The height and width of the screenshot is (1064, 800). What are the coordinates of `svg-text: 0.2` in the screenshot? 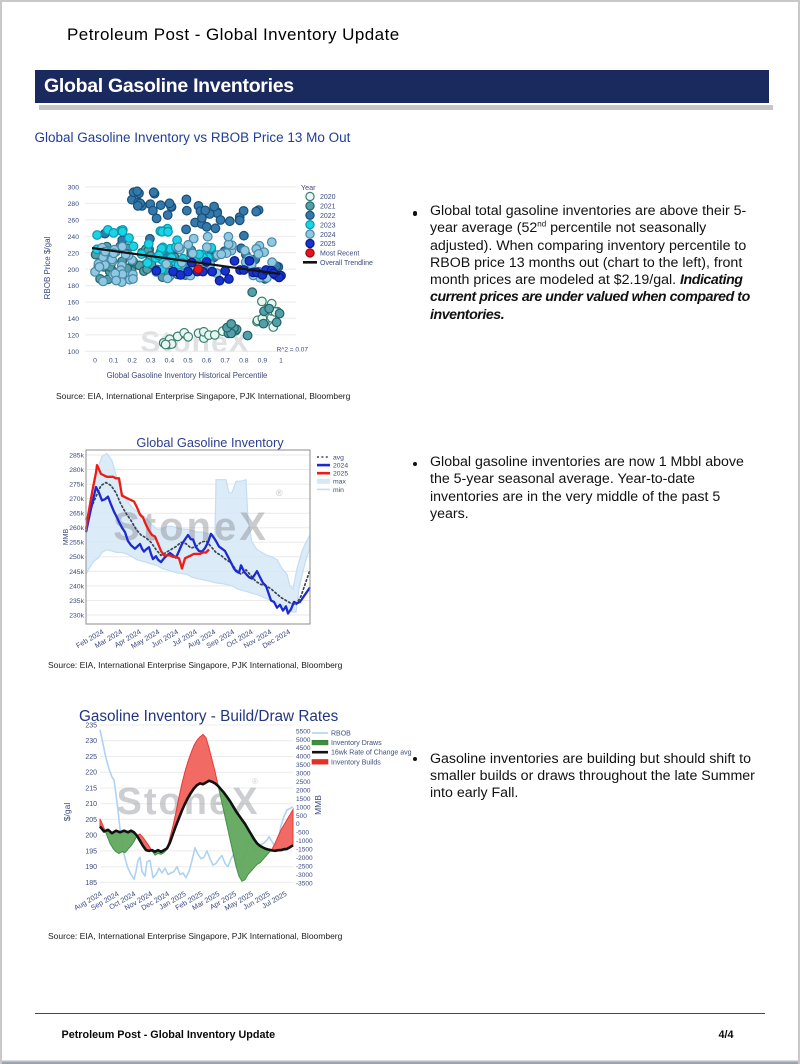 It's located at (132, 361).